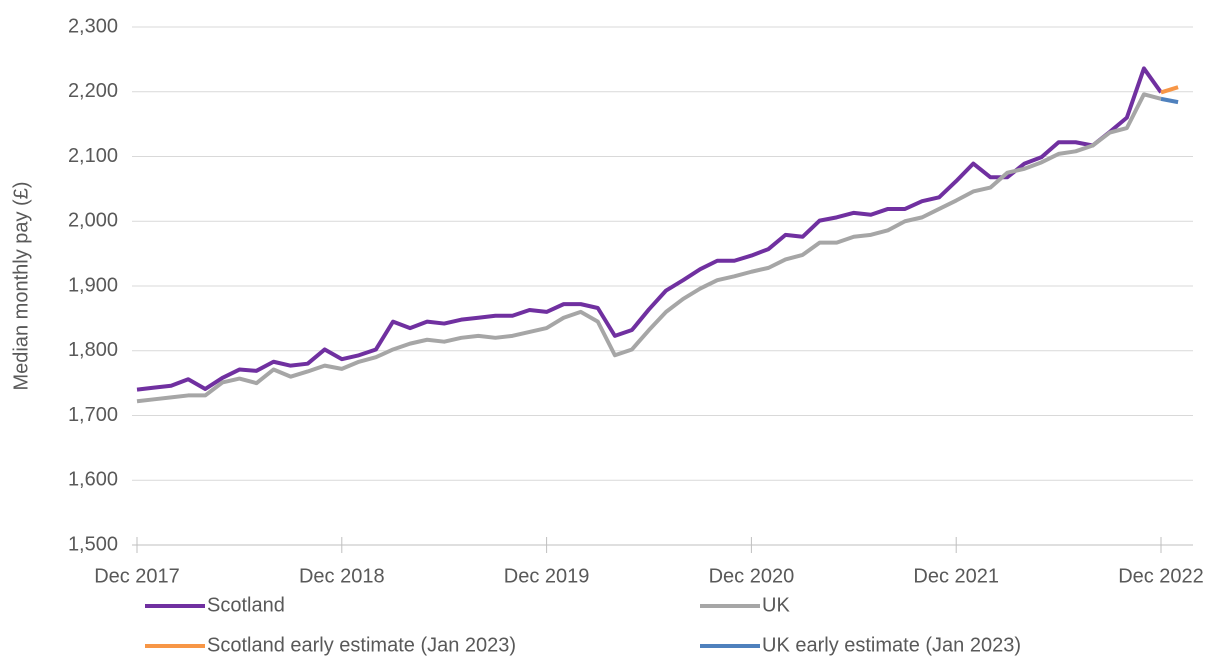  I want to click on legend-label: UK, so click(776, 605).